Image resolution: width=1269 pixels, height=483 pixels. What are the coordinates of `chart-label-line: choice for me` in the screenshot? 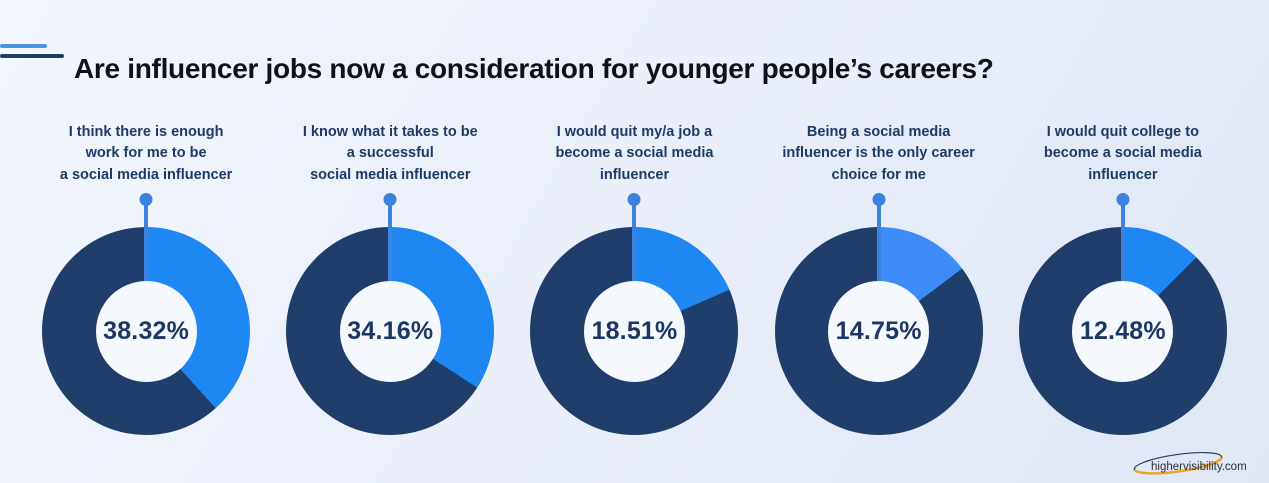 It's located at (878, 174).